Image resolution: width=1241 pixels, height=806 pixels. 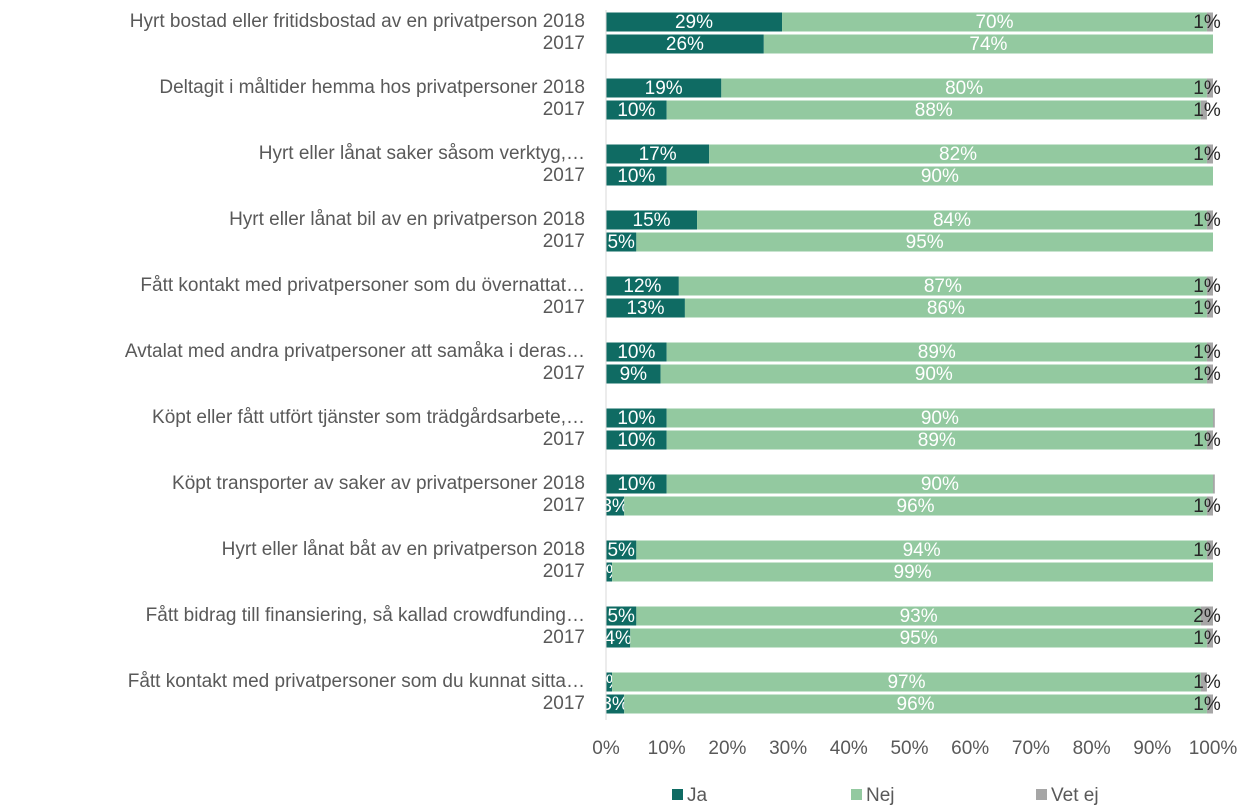 What do you see at coordinates (642, 286) in the screenshot?
I see `data-label: 12%` at bounding box center [642, 286].